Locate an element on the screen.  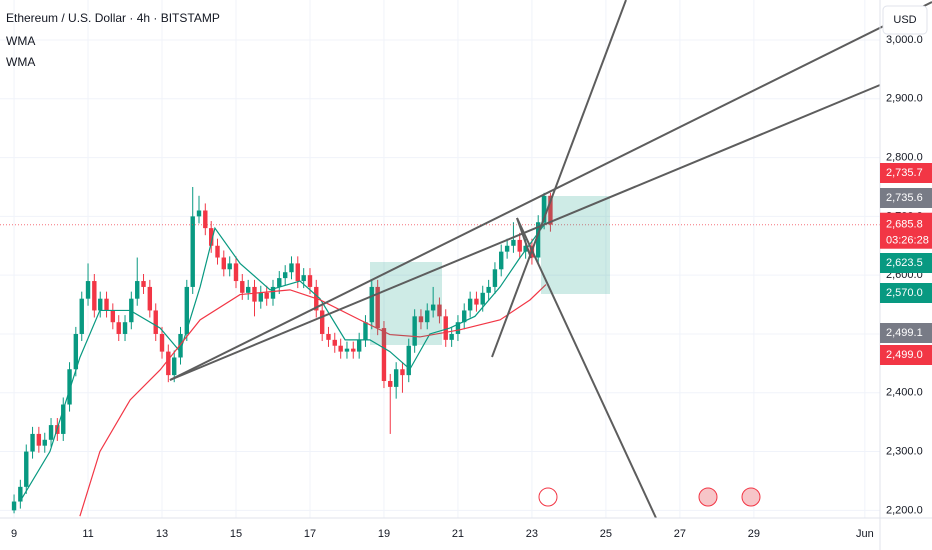
price-badge-label: 2,735.7 is located at coordinates (904, 173).